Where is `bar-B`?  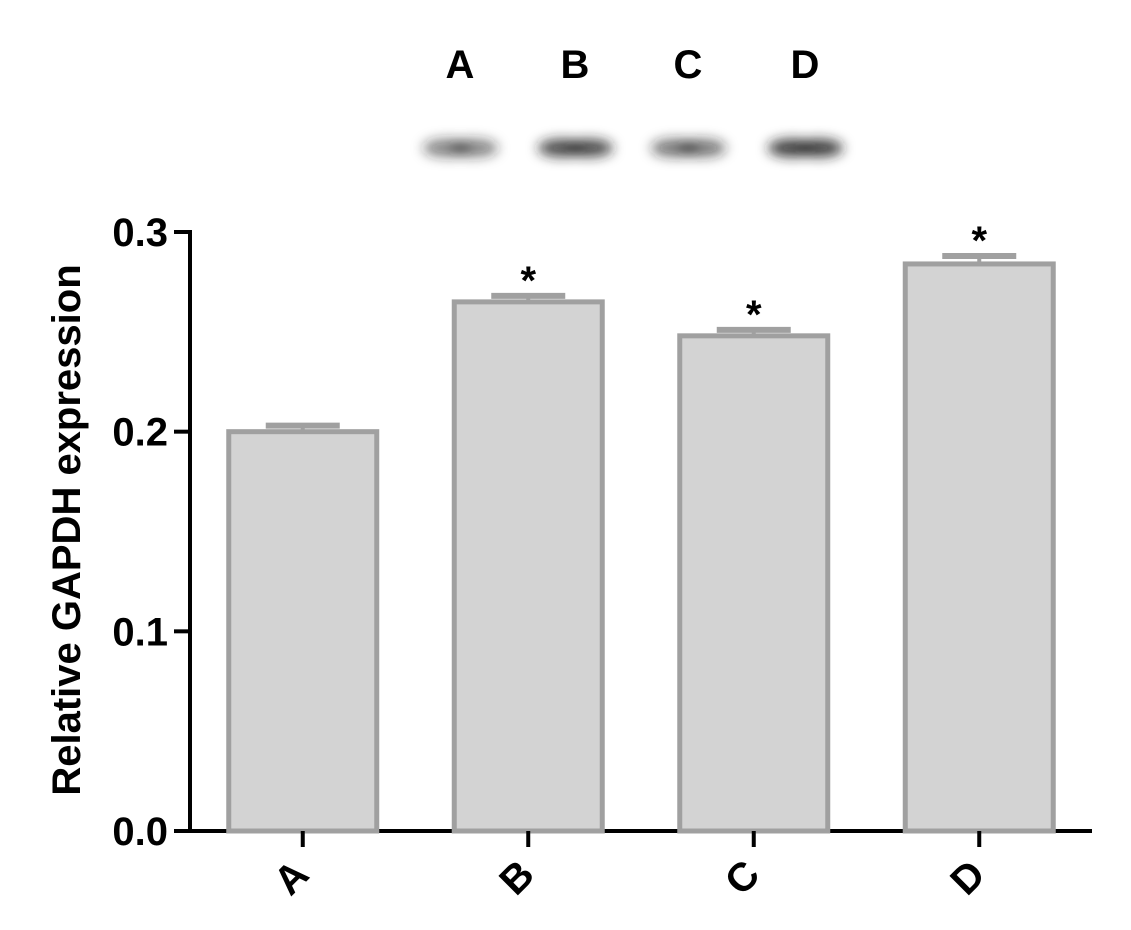 bar-B is located at coordinates (528, 566).